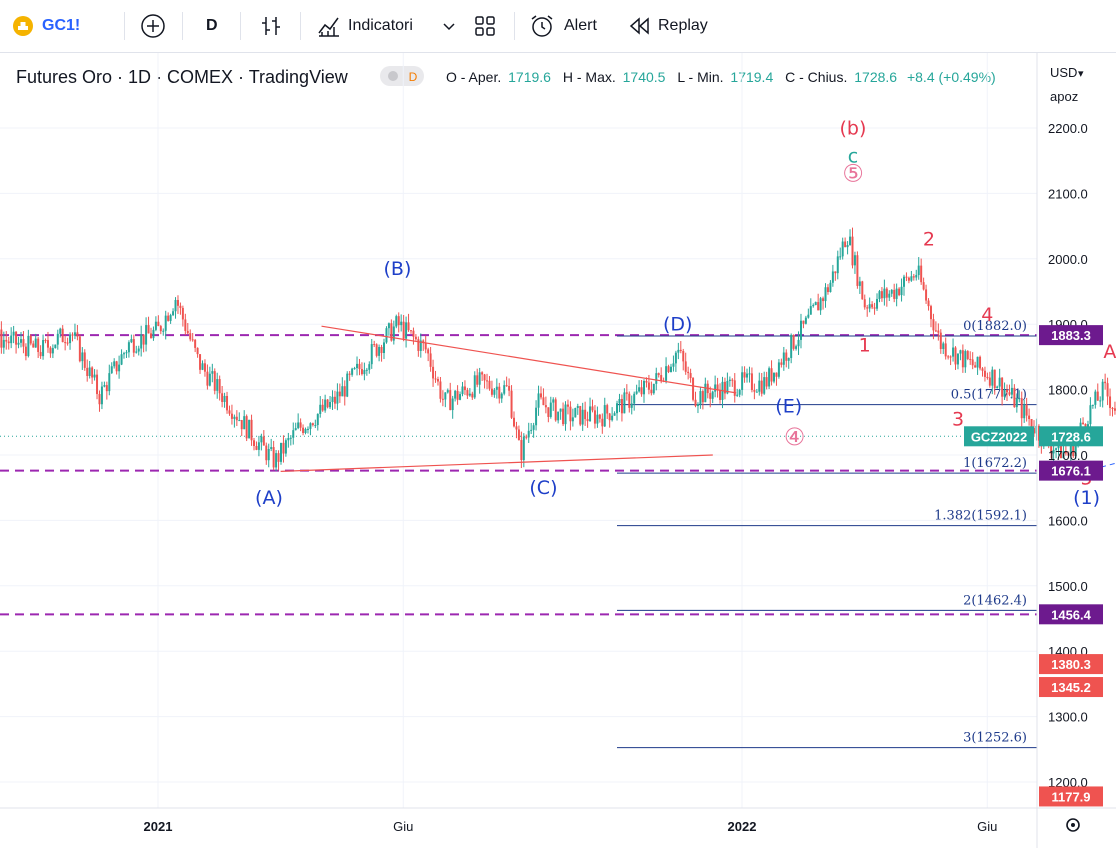 Image resolution: width=1116 pixels, height=848 pixels. Describe the element at coordinates (1071, 664) in the screenshot. I see `price-tag-label: 1380.3` at that location.